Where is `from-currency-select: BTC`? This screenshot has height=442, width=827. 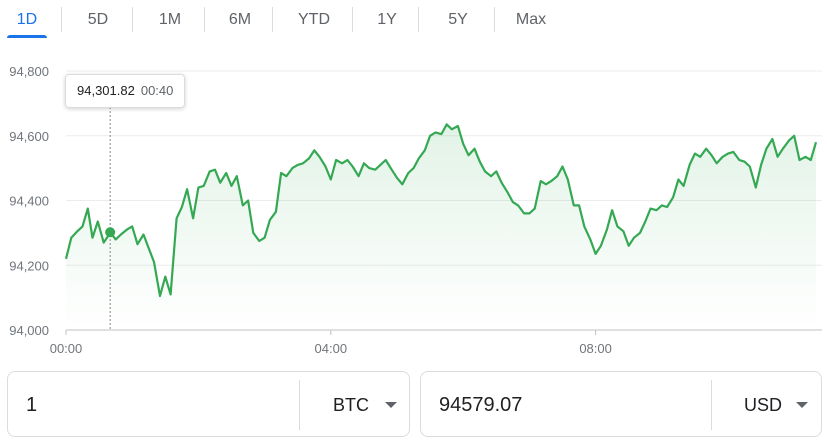 from-currency-select: BTC is located at coordinates (351, 405).